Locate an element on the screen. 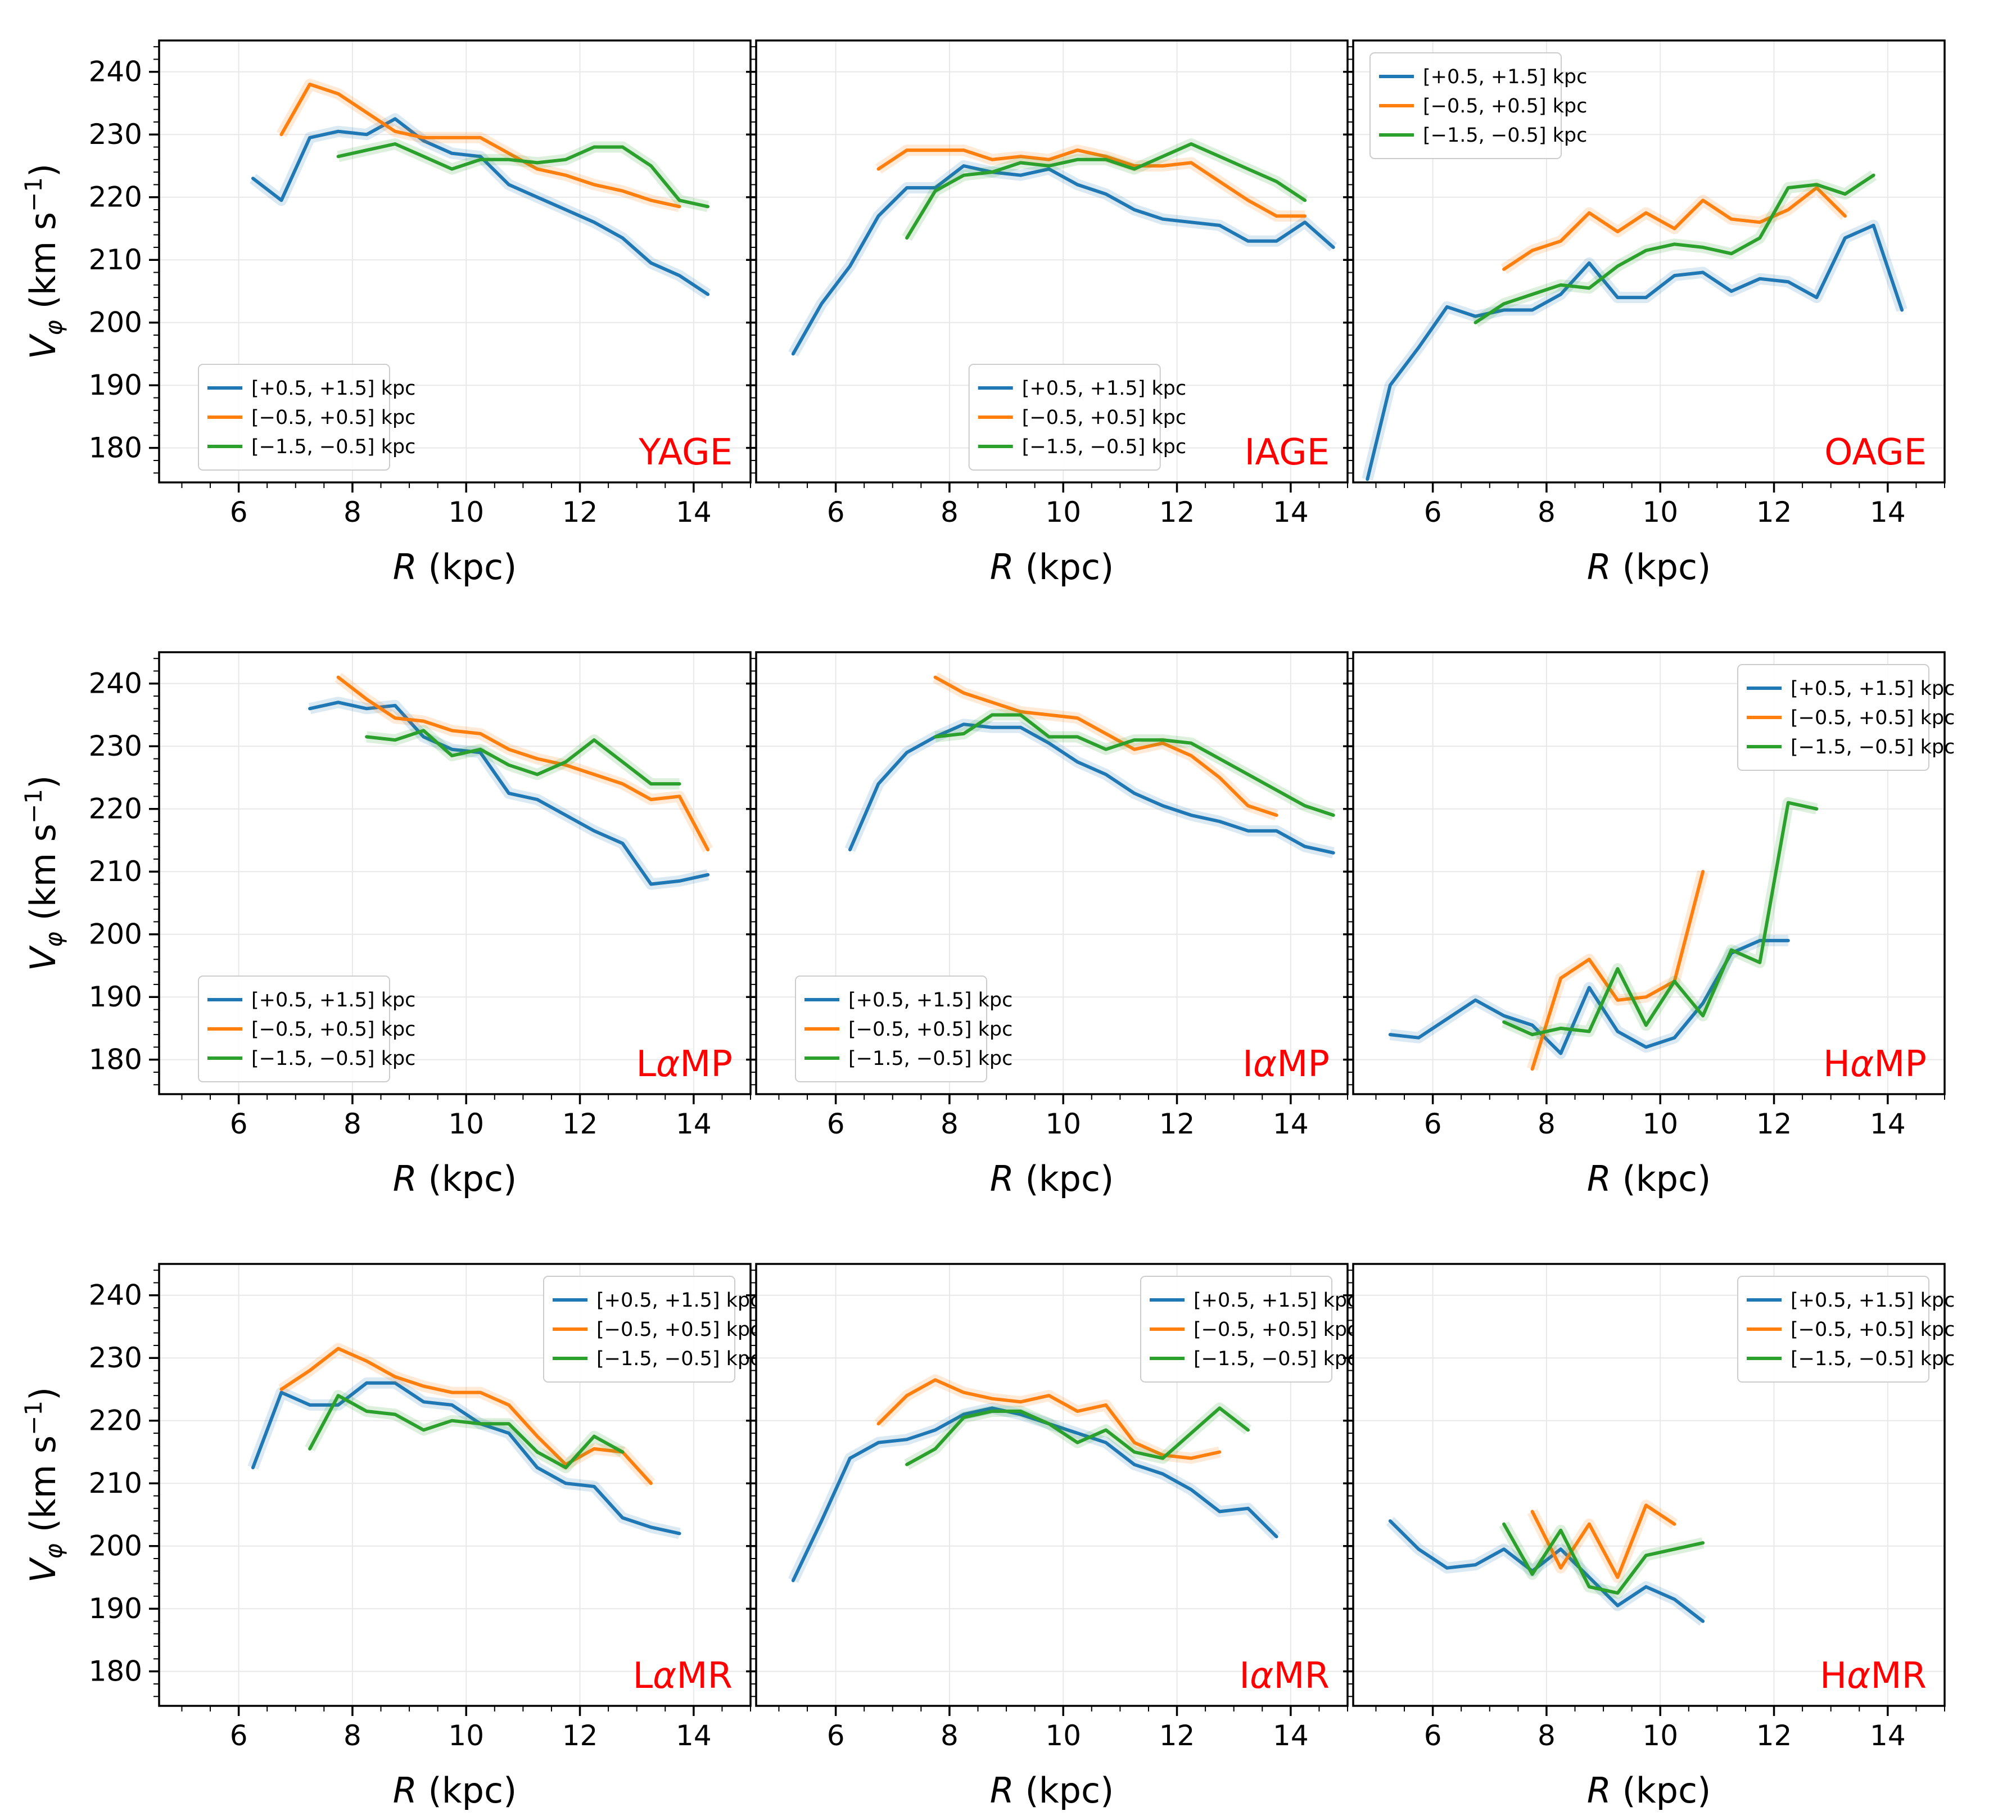 This screenshot has width=2016, height=1820. y-tick-label: 240 is located at coordinates (115, 72).